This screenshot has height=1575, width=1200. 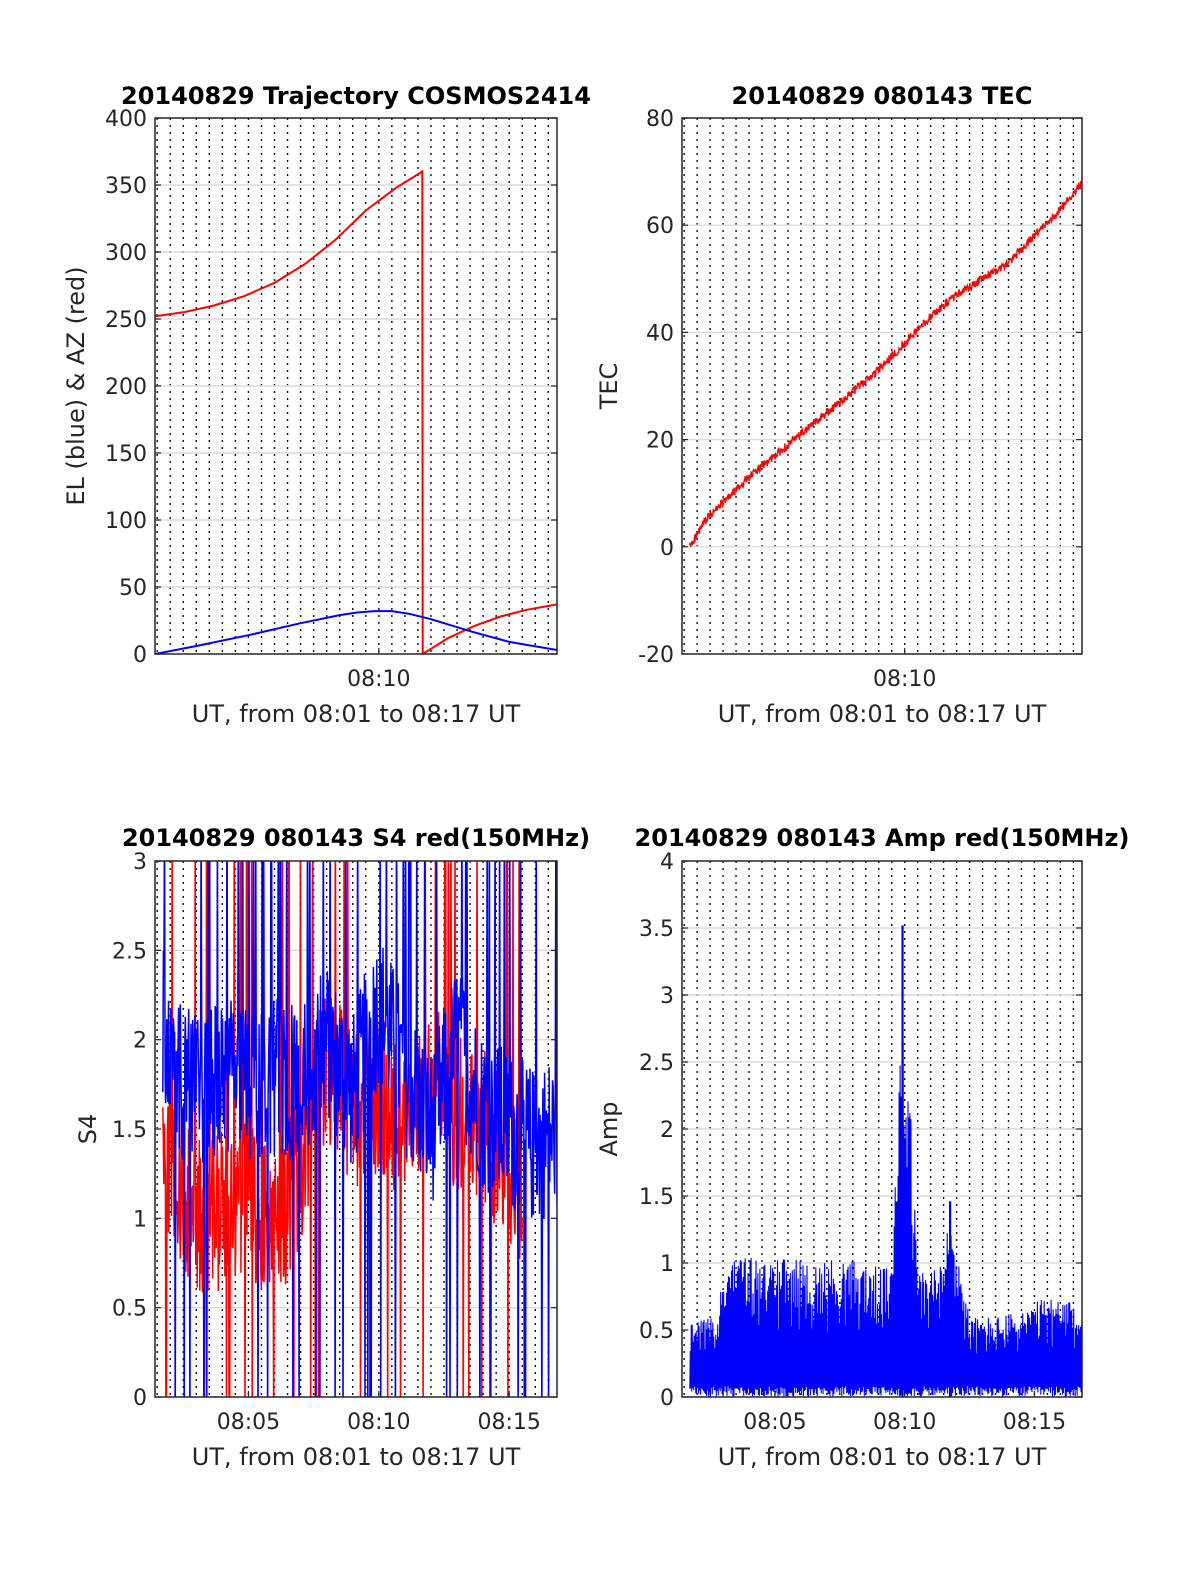 I want to click on y-tick-label: 300, so click(x=126, y=253).